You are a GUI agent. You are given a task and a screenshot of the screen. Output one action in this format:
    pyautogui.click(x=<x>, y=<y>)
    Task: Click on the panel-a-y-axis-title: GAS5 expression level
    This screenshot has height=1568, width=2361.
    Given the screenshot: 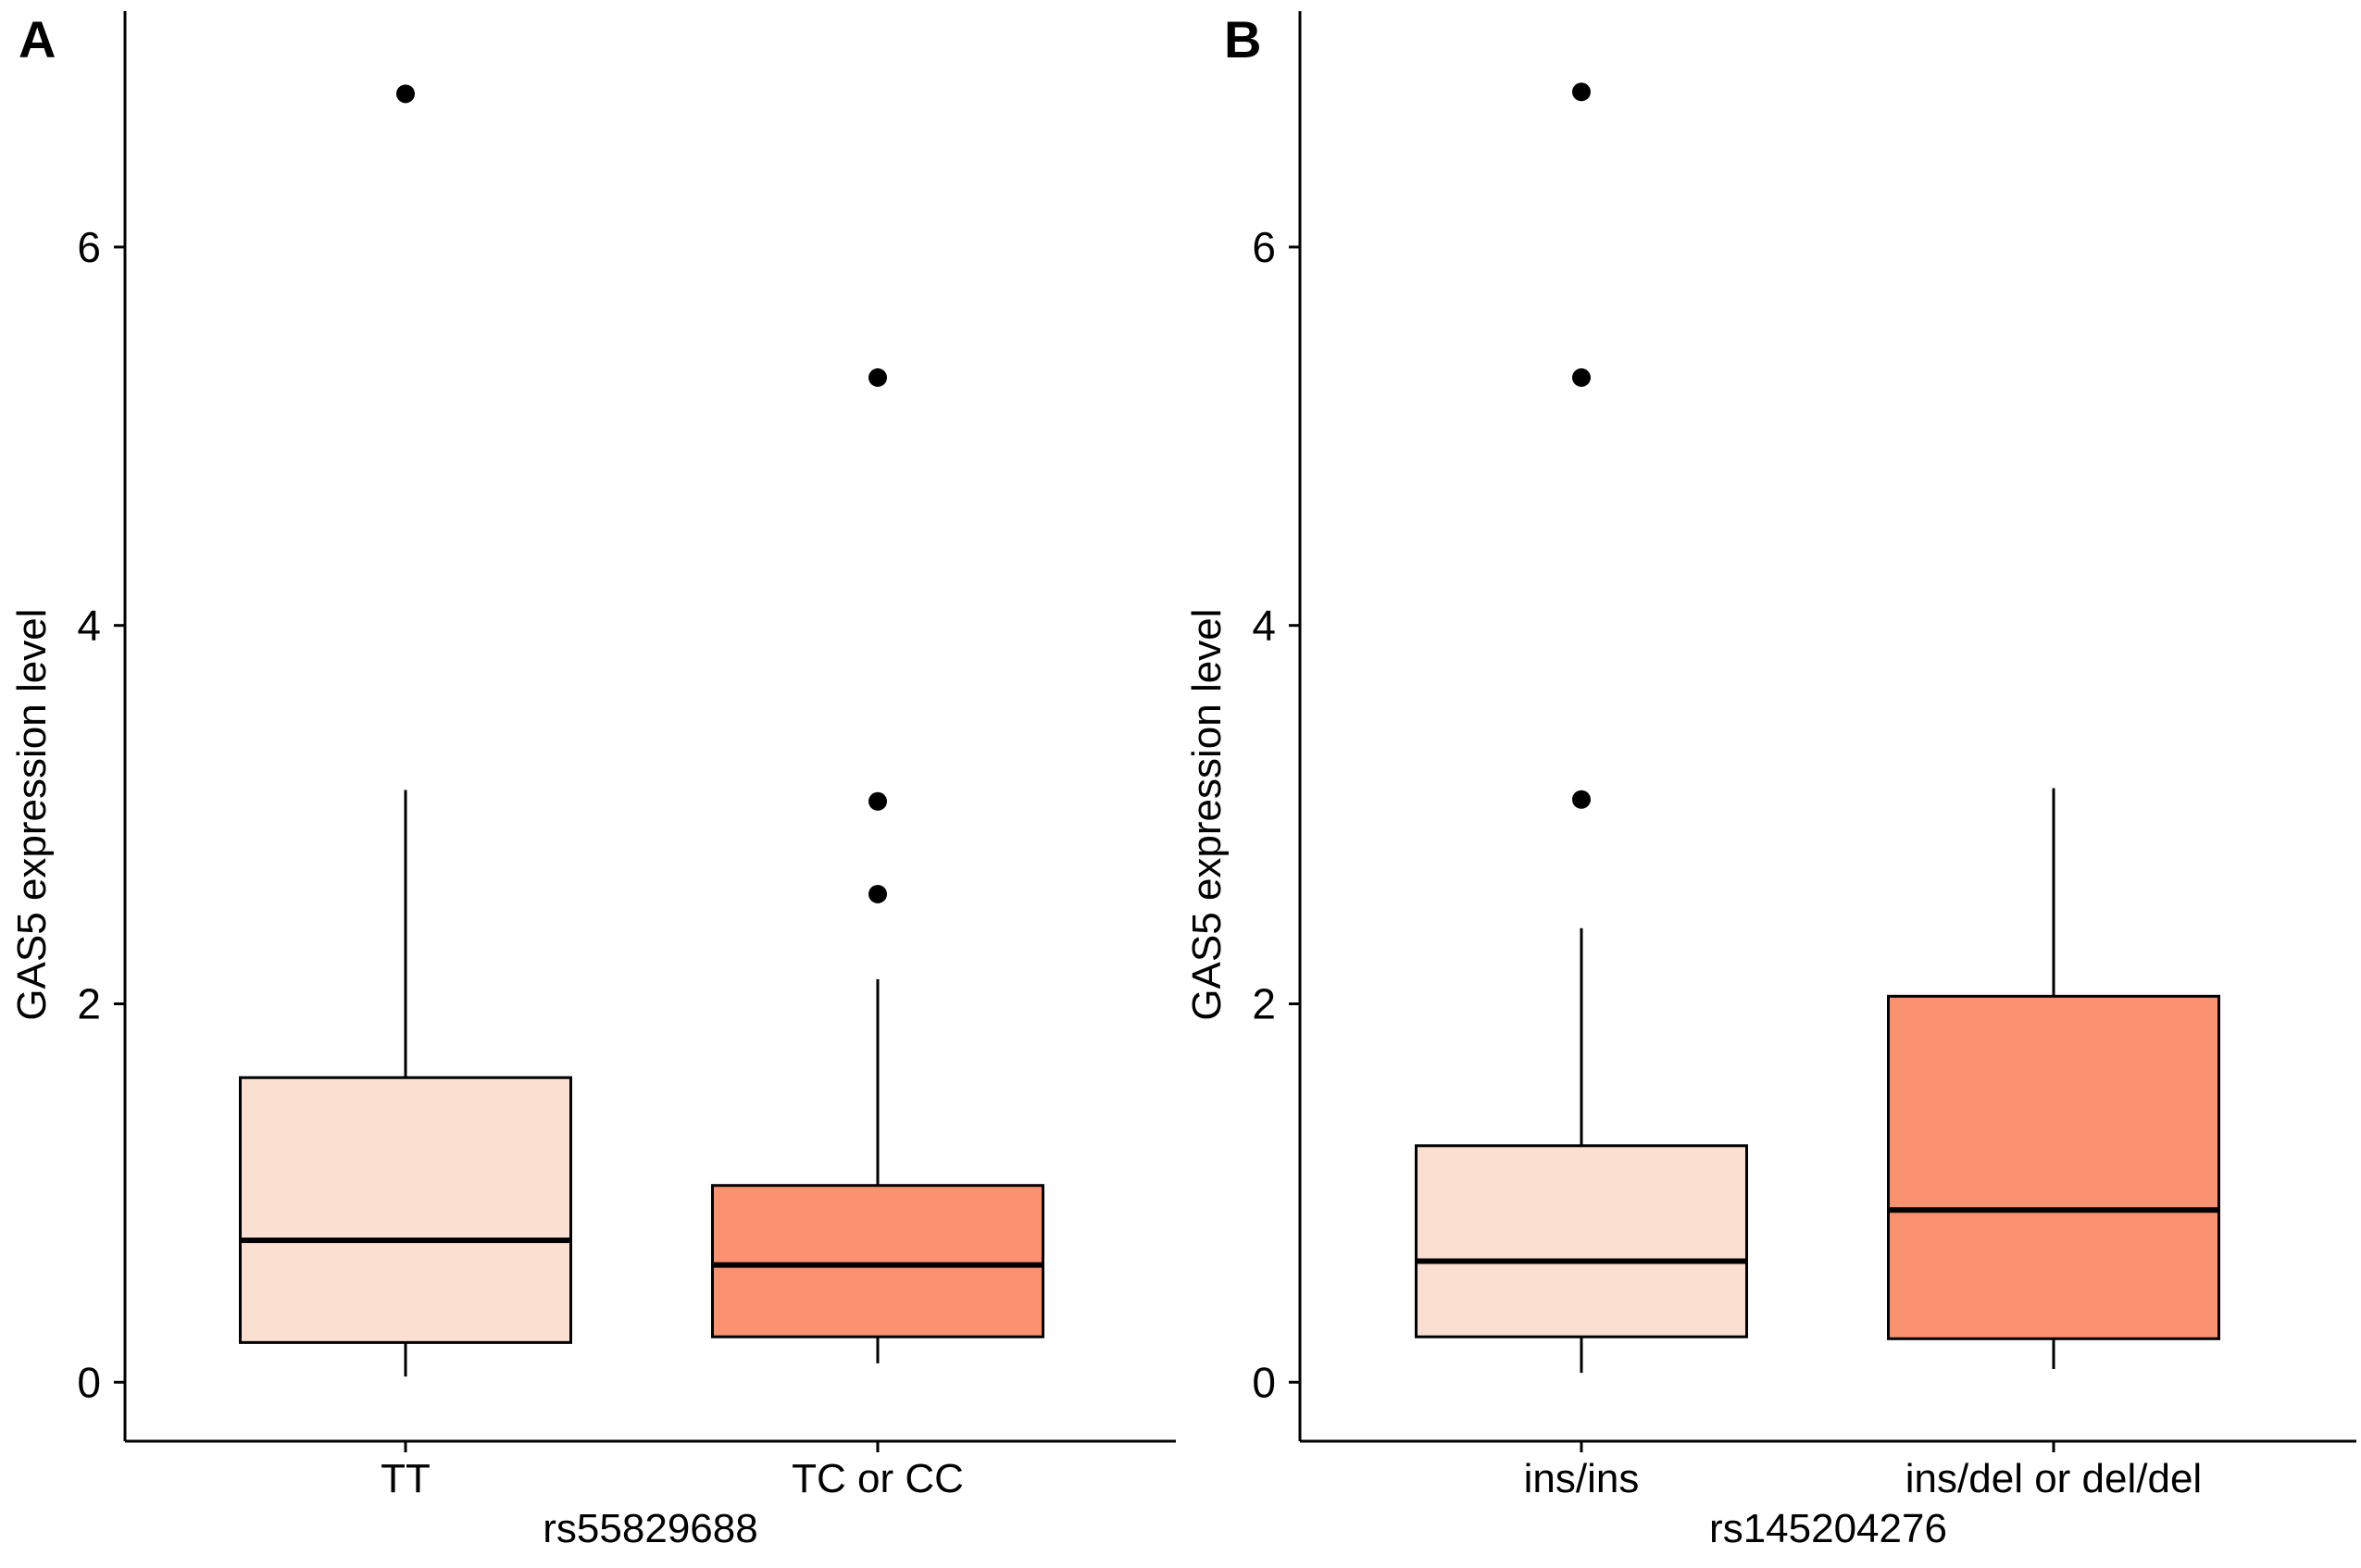 What is the action you would take?
    pyautogui.click(x=32, y=815)
    